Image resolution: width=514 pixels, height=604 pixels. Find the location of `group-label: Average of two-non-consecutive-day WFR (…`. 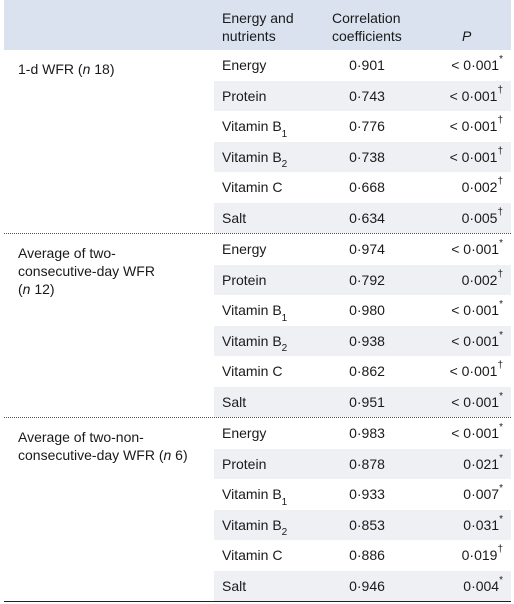

group-label: Average of two-non-consecutive-day WFR (… is located at coordinates (103, 446).